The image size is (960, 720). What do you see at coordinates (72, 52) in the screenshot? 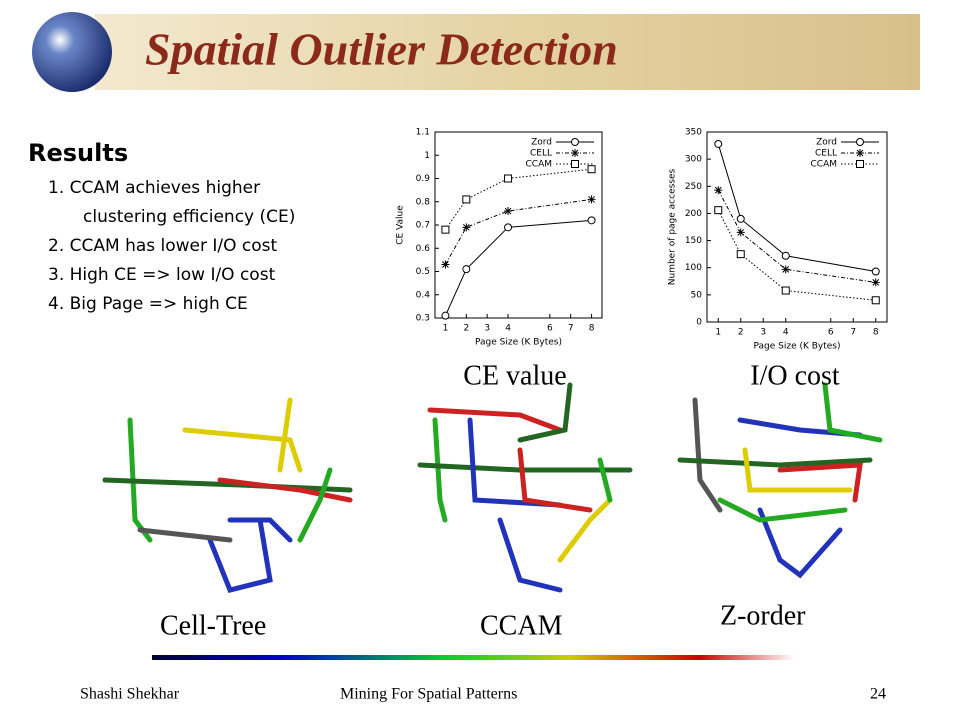
I see `globe` at bounding box center [72, 52].